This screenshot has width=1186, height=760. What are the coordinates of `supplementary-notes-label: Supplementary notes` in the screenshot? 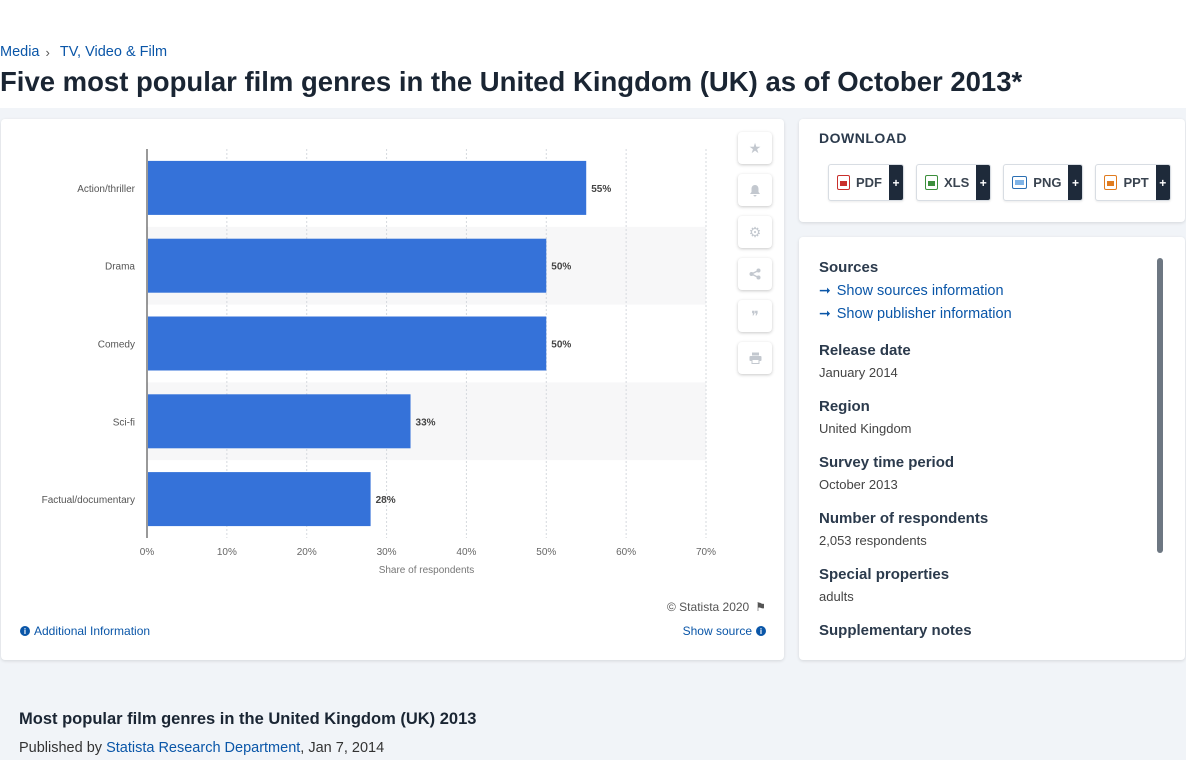 It's located at (984, 630).